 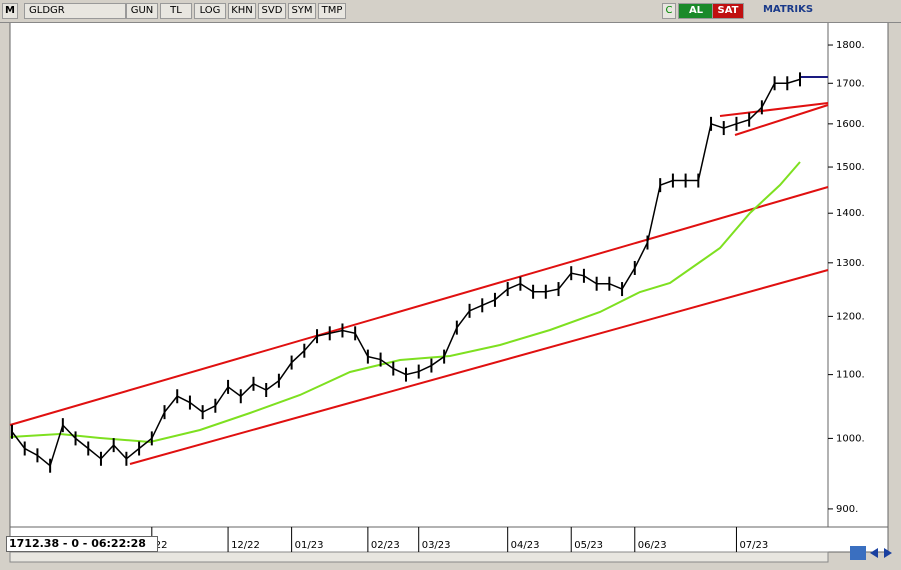 I want to click on x-tick-label: 02/23, so click(x=385, y=545).